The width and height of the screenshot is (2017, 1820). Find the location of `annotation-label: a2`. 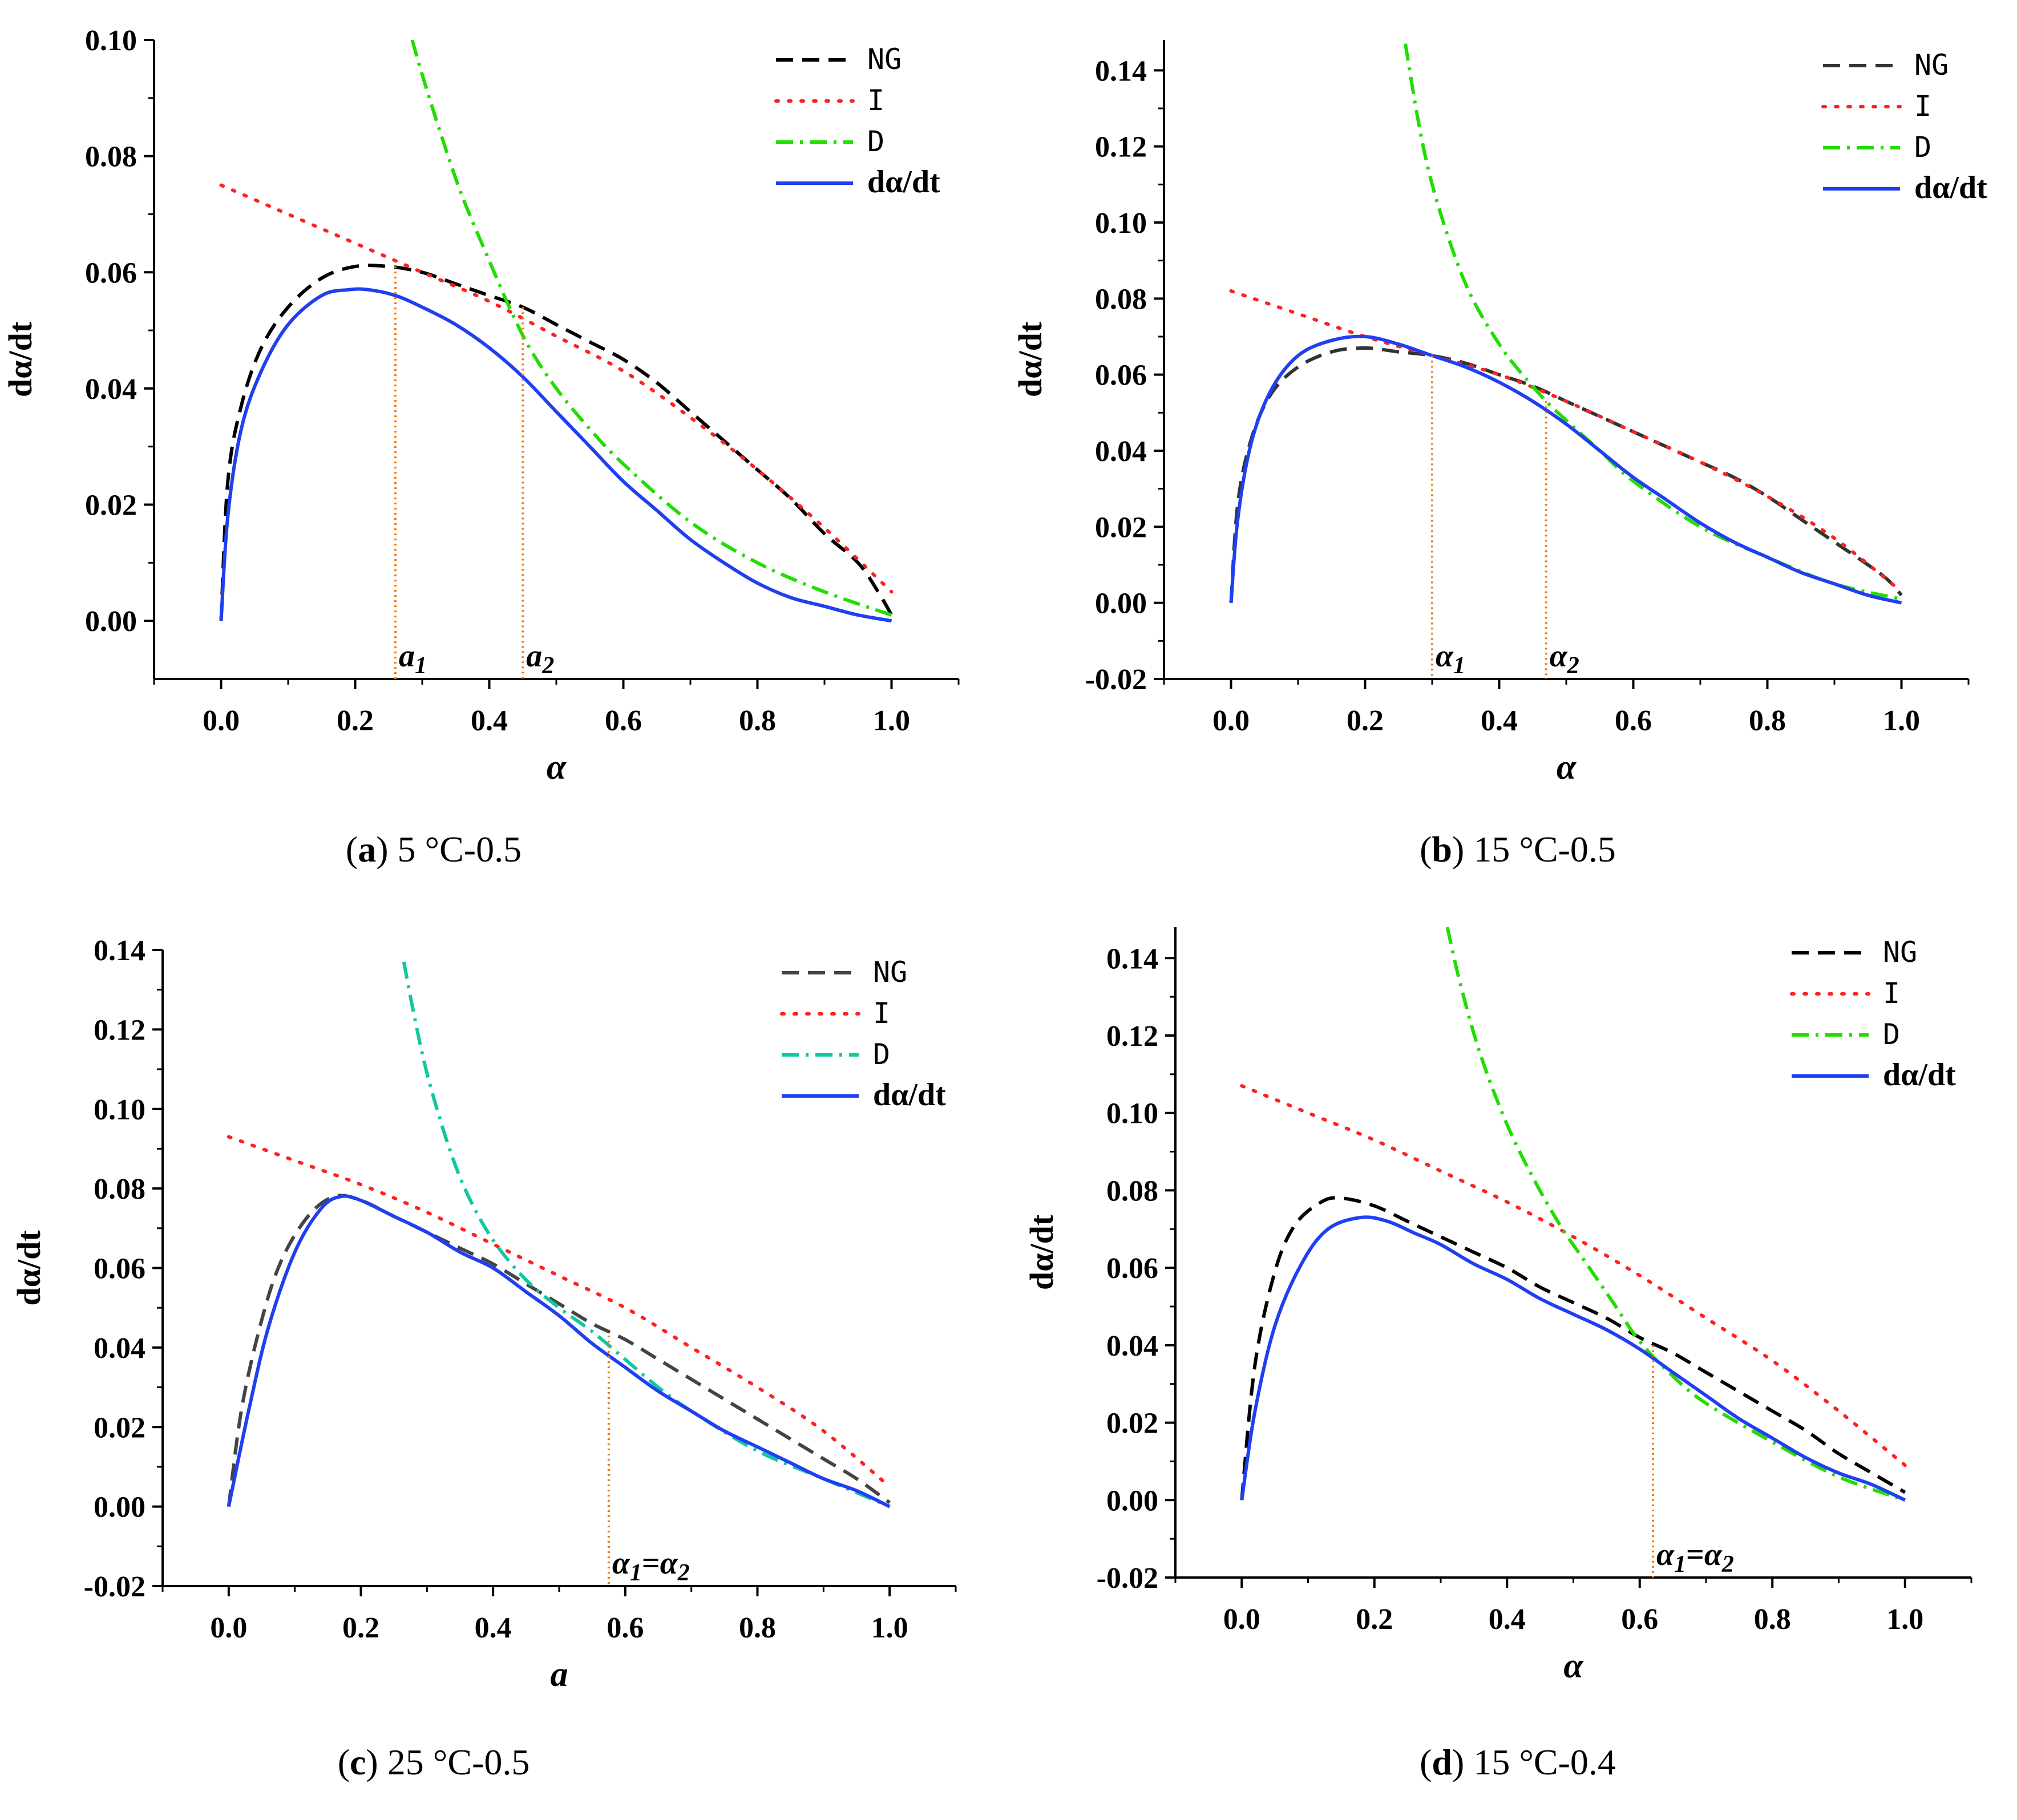

annotation-label: a2 is located at coordinates (540, 658).